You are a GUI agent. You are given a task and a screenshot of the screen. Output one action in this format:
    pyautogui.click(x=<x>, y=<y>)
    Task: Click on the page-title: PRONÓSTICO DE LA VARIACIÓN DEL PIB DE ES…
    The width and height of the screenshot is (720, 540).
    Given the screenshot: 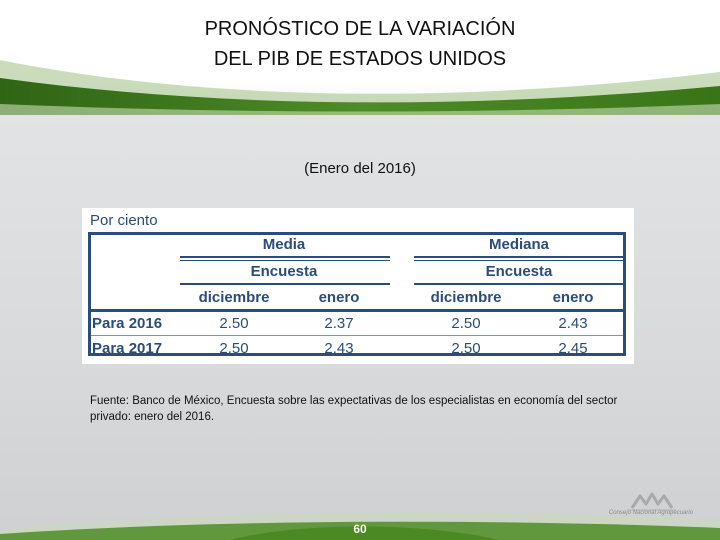 What is the action you would take?
    pyautogui.click(x=360, y=44)
    